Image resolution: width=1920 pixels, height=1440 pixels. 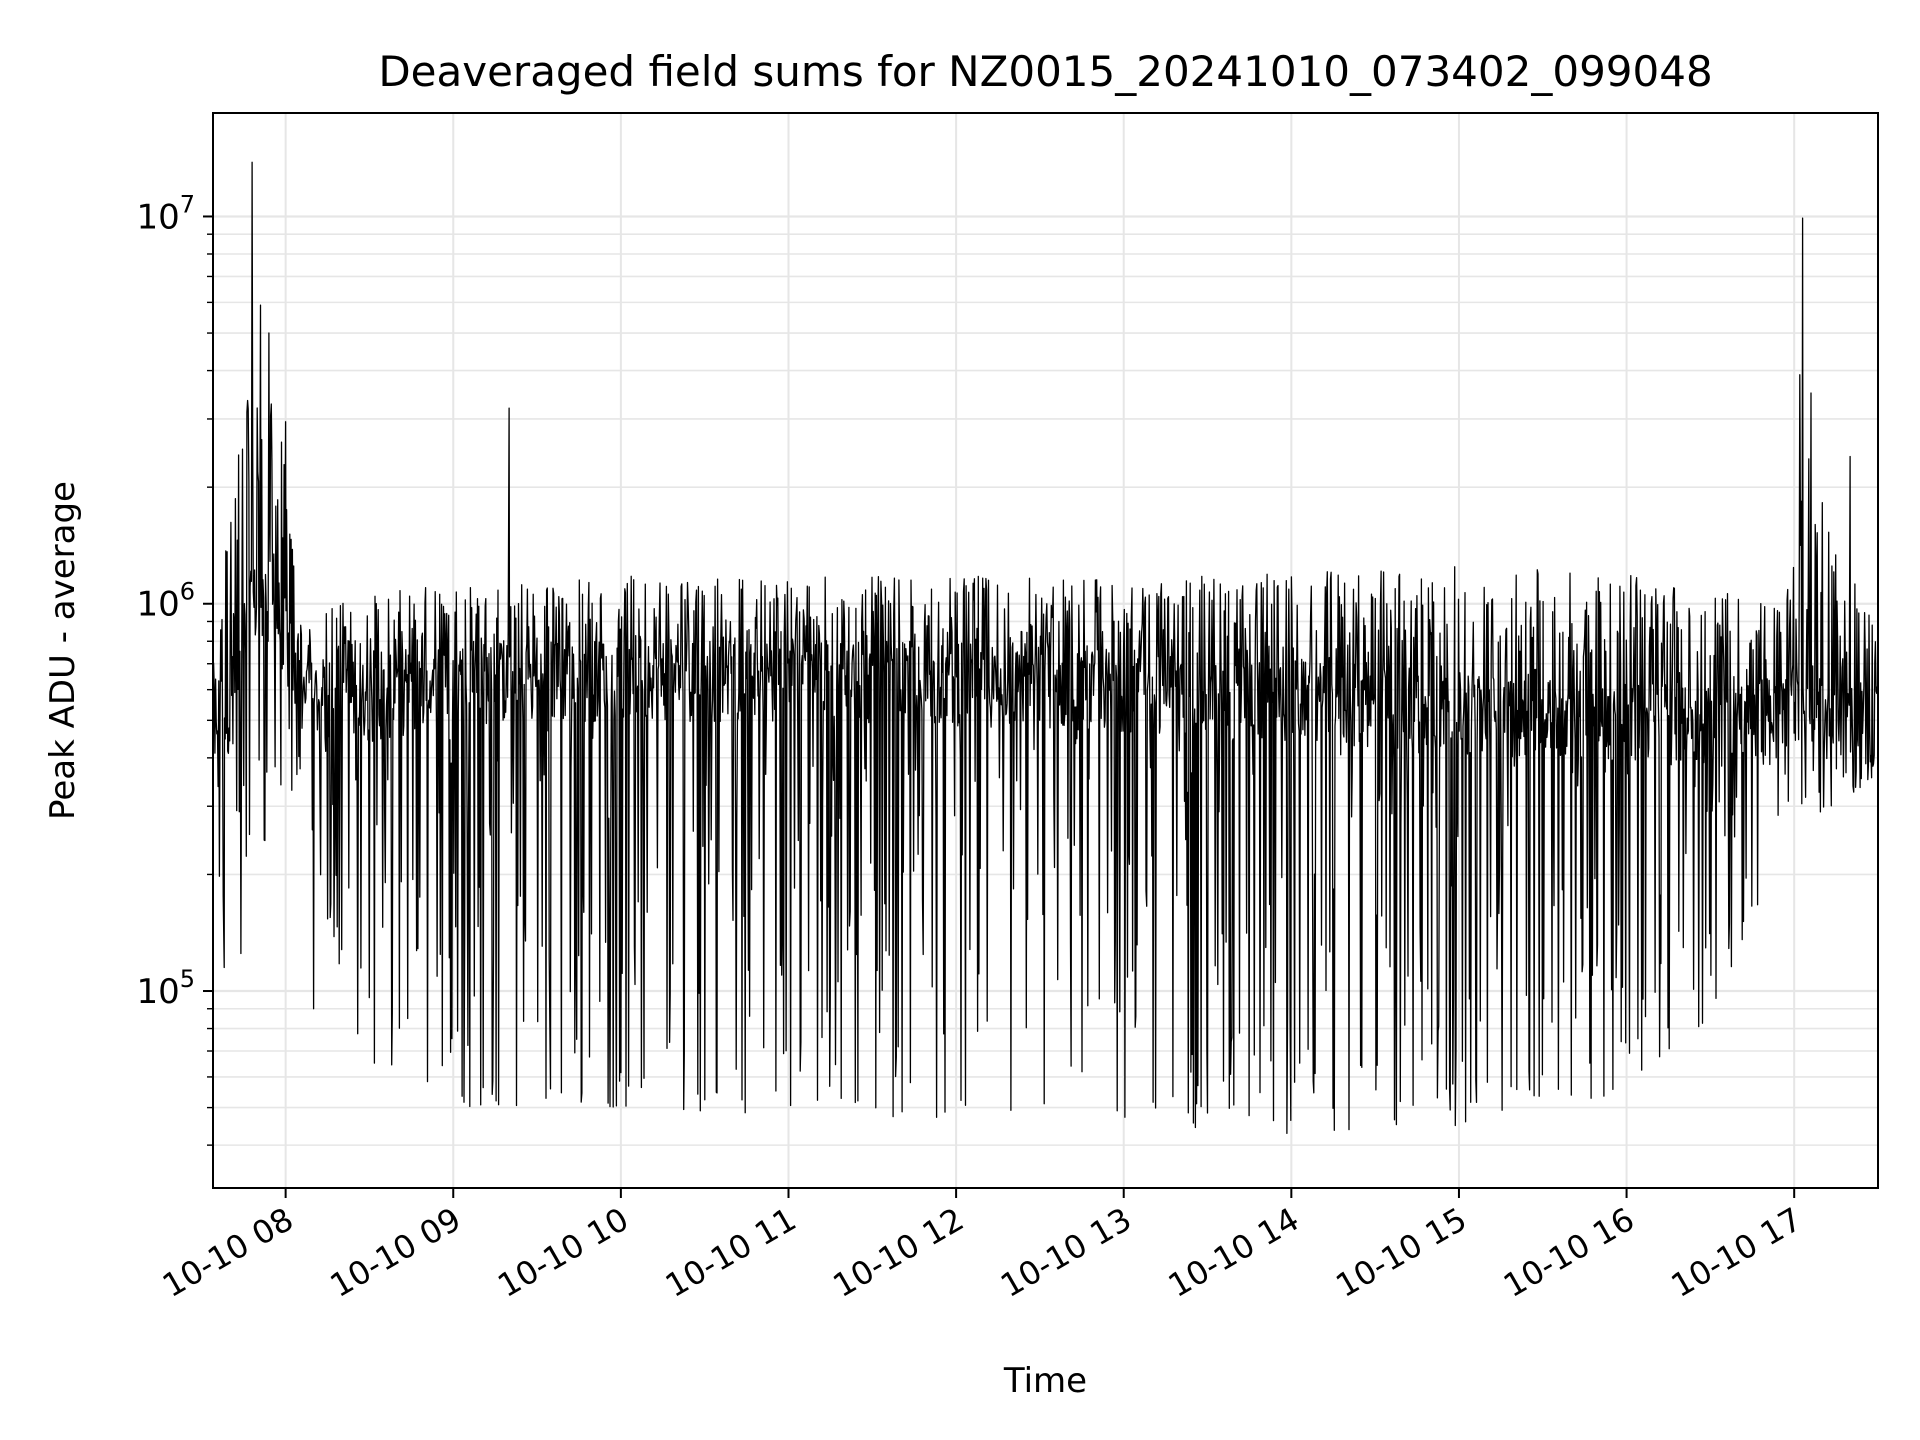 What do you see at coordinates (165, 601) in the screenshot?
I see `y-tick-label: 10⁶` at bounding box center [165, 601].